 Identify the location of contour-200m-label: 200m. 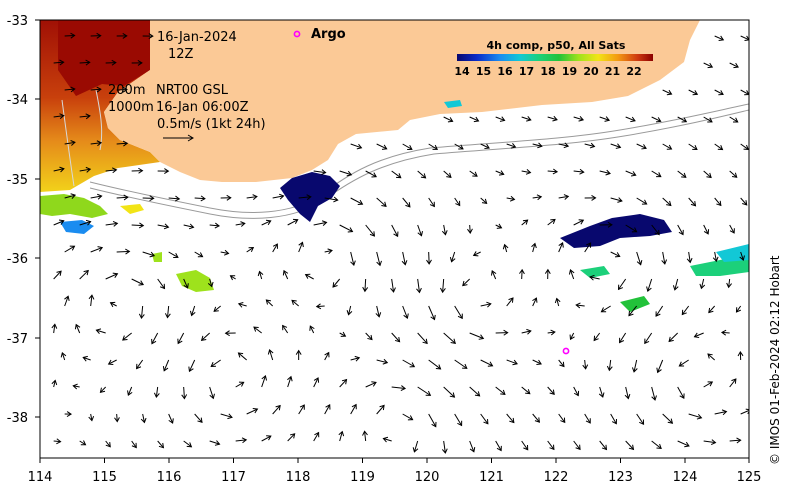
(126, 90).